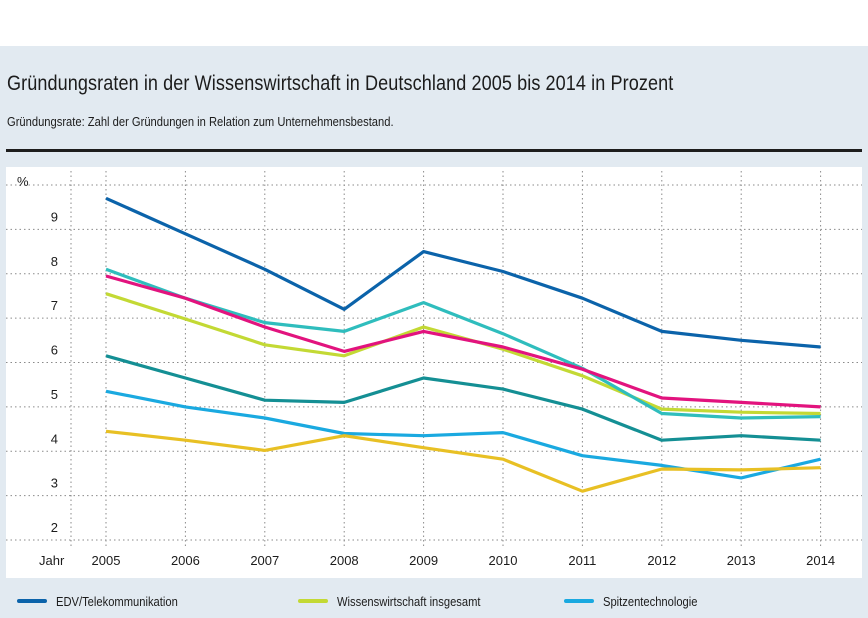  What do you see at coordinates (464, 560) in the screenshot?
I see `x-axis-ticks: 2005 2006 2007 2008 2009 2010 2011 2012 2013 2014` at bounding box center [464, 560].